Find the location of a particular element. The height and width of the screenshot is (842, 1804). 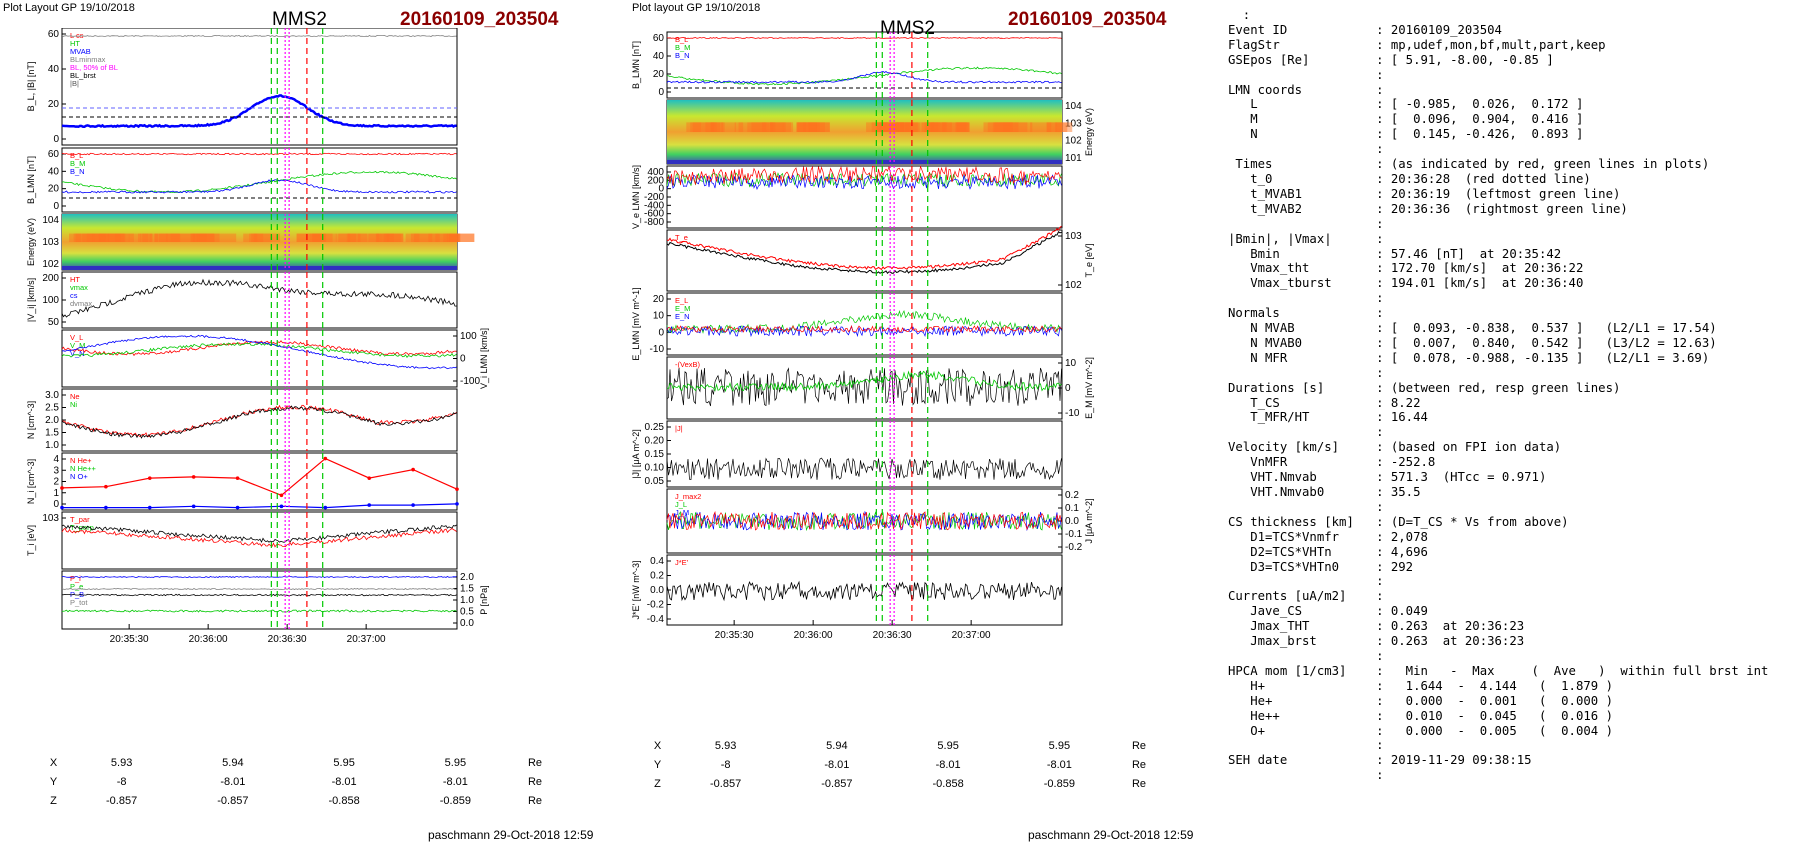

coord-value: 5.94 is located at coordinates (233, 762).